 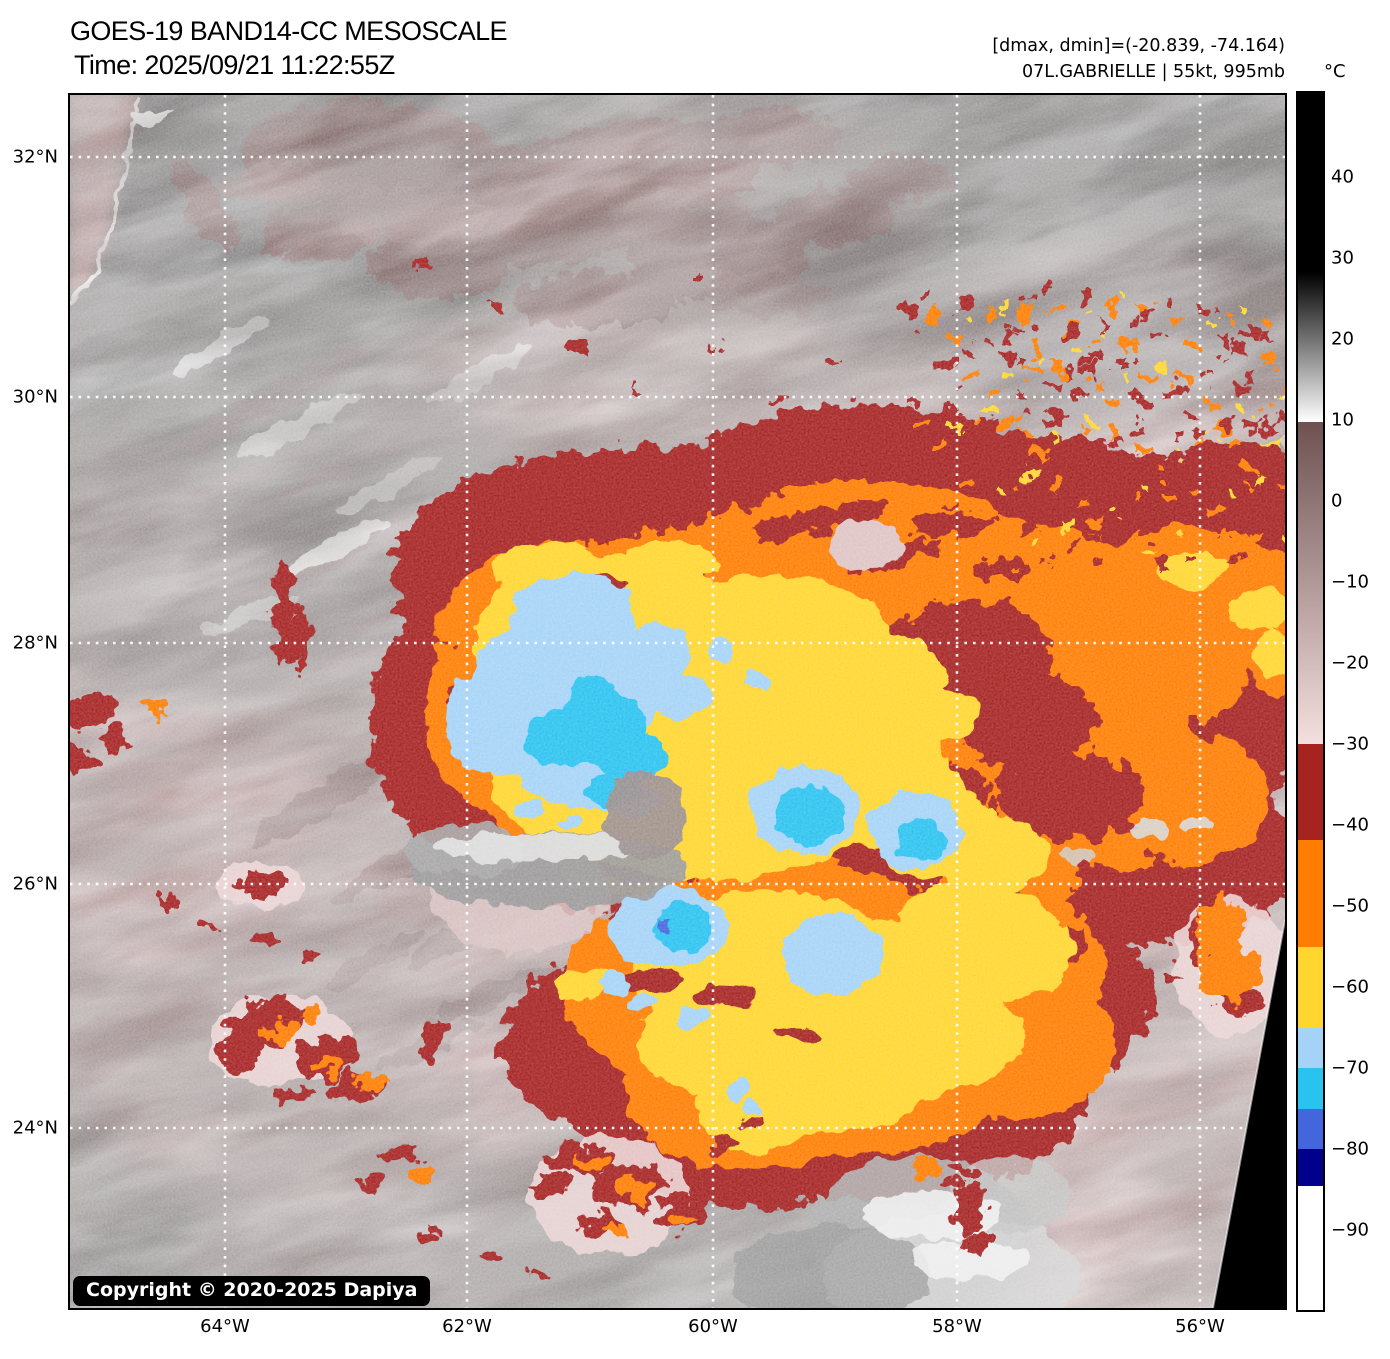 What do you see at coordinates (1350, 582) in the screenshot?
I see `colorbar-tick-label: −10` at bounding box center [1350, 582].